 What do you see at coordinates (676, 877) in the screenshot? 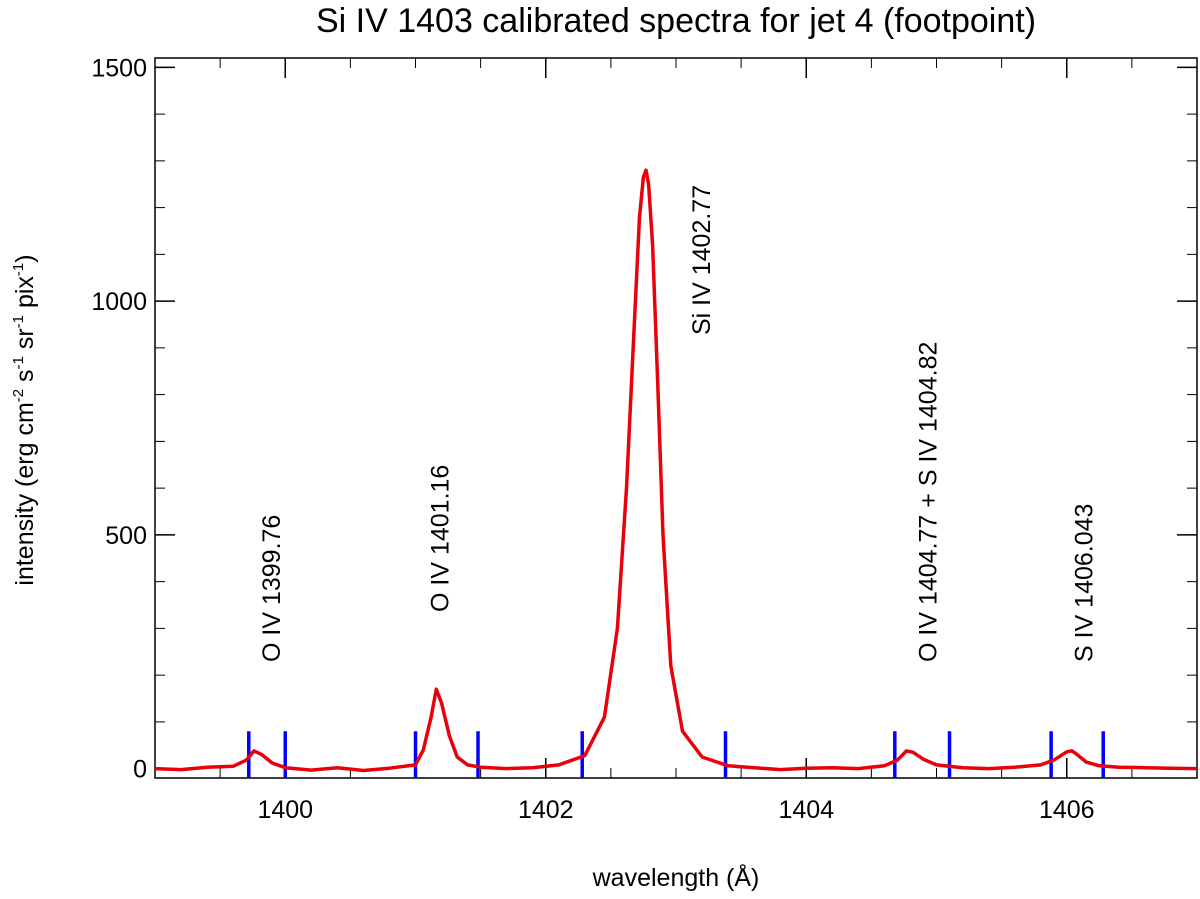
I see `x-axis-label: wavelength (Å)` at bounding box center [676, 877].